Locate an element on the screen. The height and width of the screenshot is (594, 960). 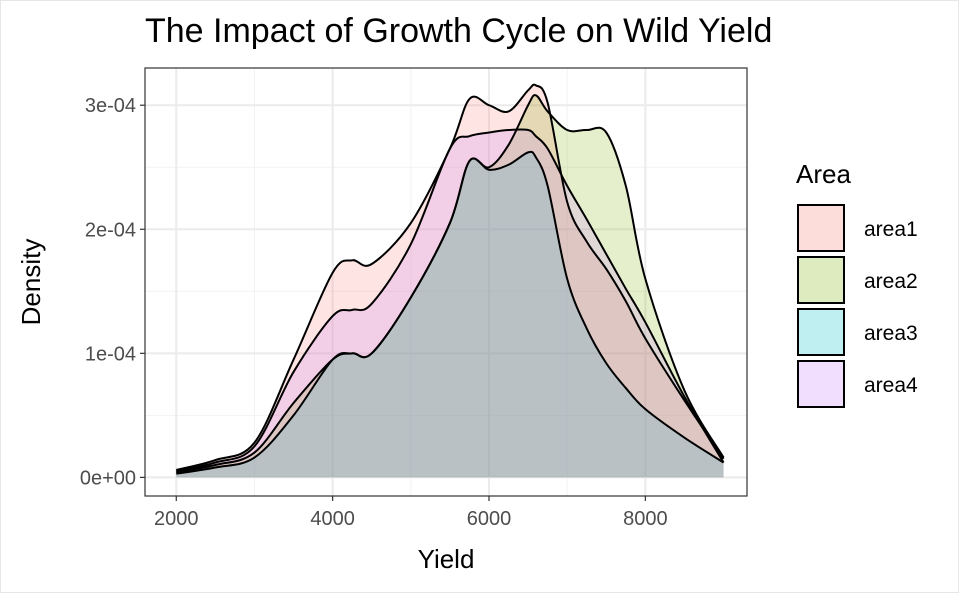
legend-key-bg-area2 is located at coordinates (821, 280).